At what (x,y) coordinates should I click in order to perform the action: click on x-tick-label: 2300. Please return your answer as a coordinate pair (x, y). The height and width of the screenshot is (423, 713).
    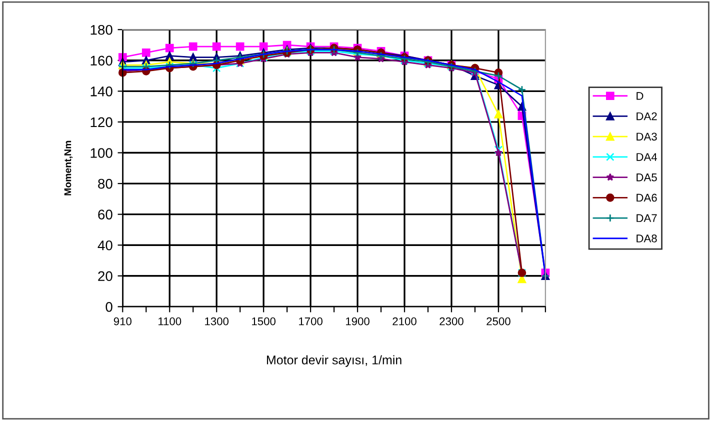
    Looking at the image, I should click on (452, 321).